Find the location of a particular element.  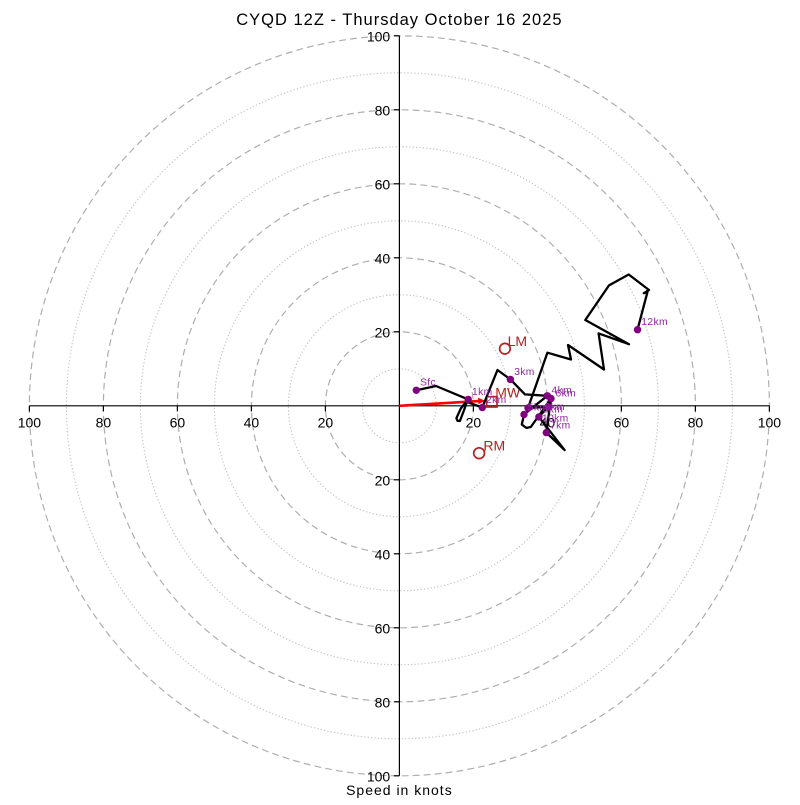

svg-text: 12km is located at coordinates (654, 322).